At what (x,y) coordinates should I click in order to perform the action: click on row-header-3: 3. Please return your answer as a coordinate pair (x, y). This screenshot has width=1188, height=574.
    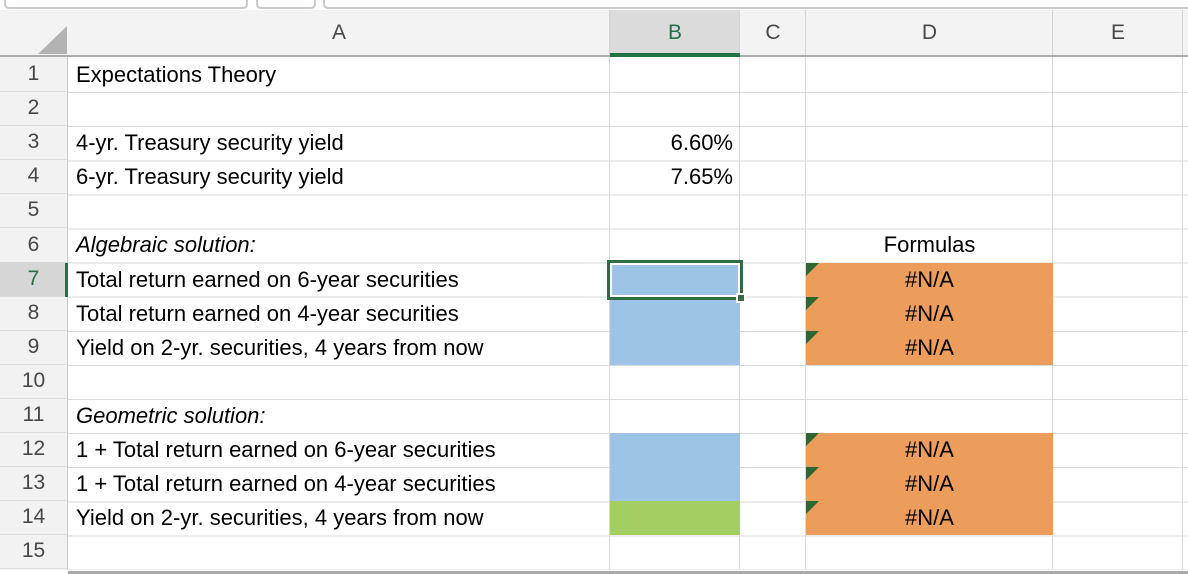
    Looking at the image, I should click on (33, 142).